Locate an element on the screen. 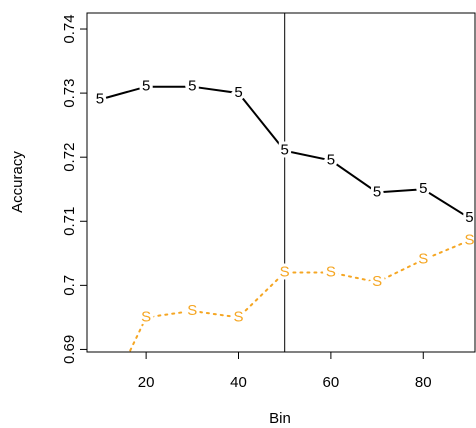 This screenshot has height=428, width=476. y-tick-label: 0.69 is located at coordinates (69, 349).